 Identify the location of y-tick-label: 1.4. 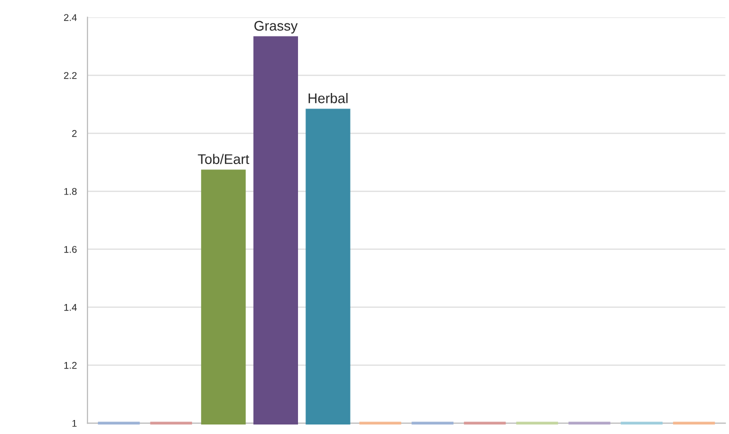
(70, 307).